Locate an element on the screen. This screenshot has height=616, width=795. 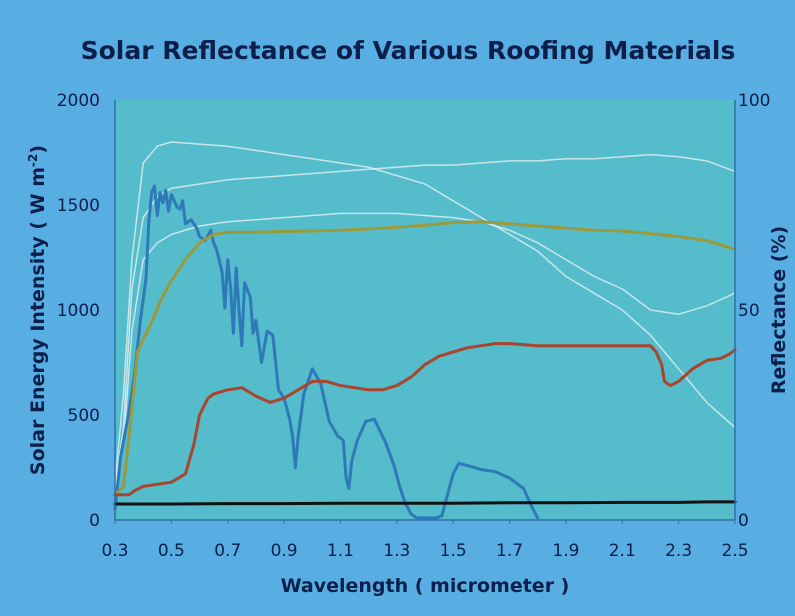
x-tick-label: 1.1 is located at coordinates (340, 551).